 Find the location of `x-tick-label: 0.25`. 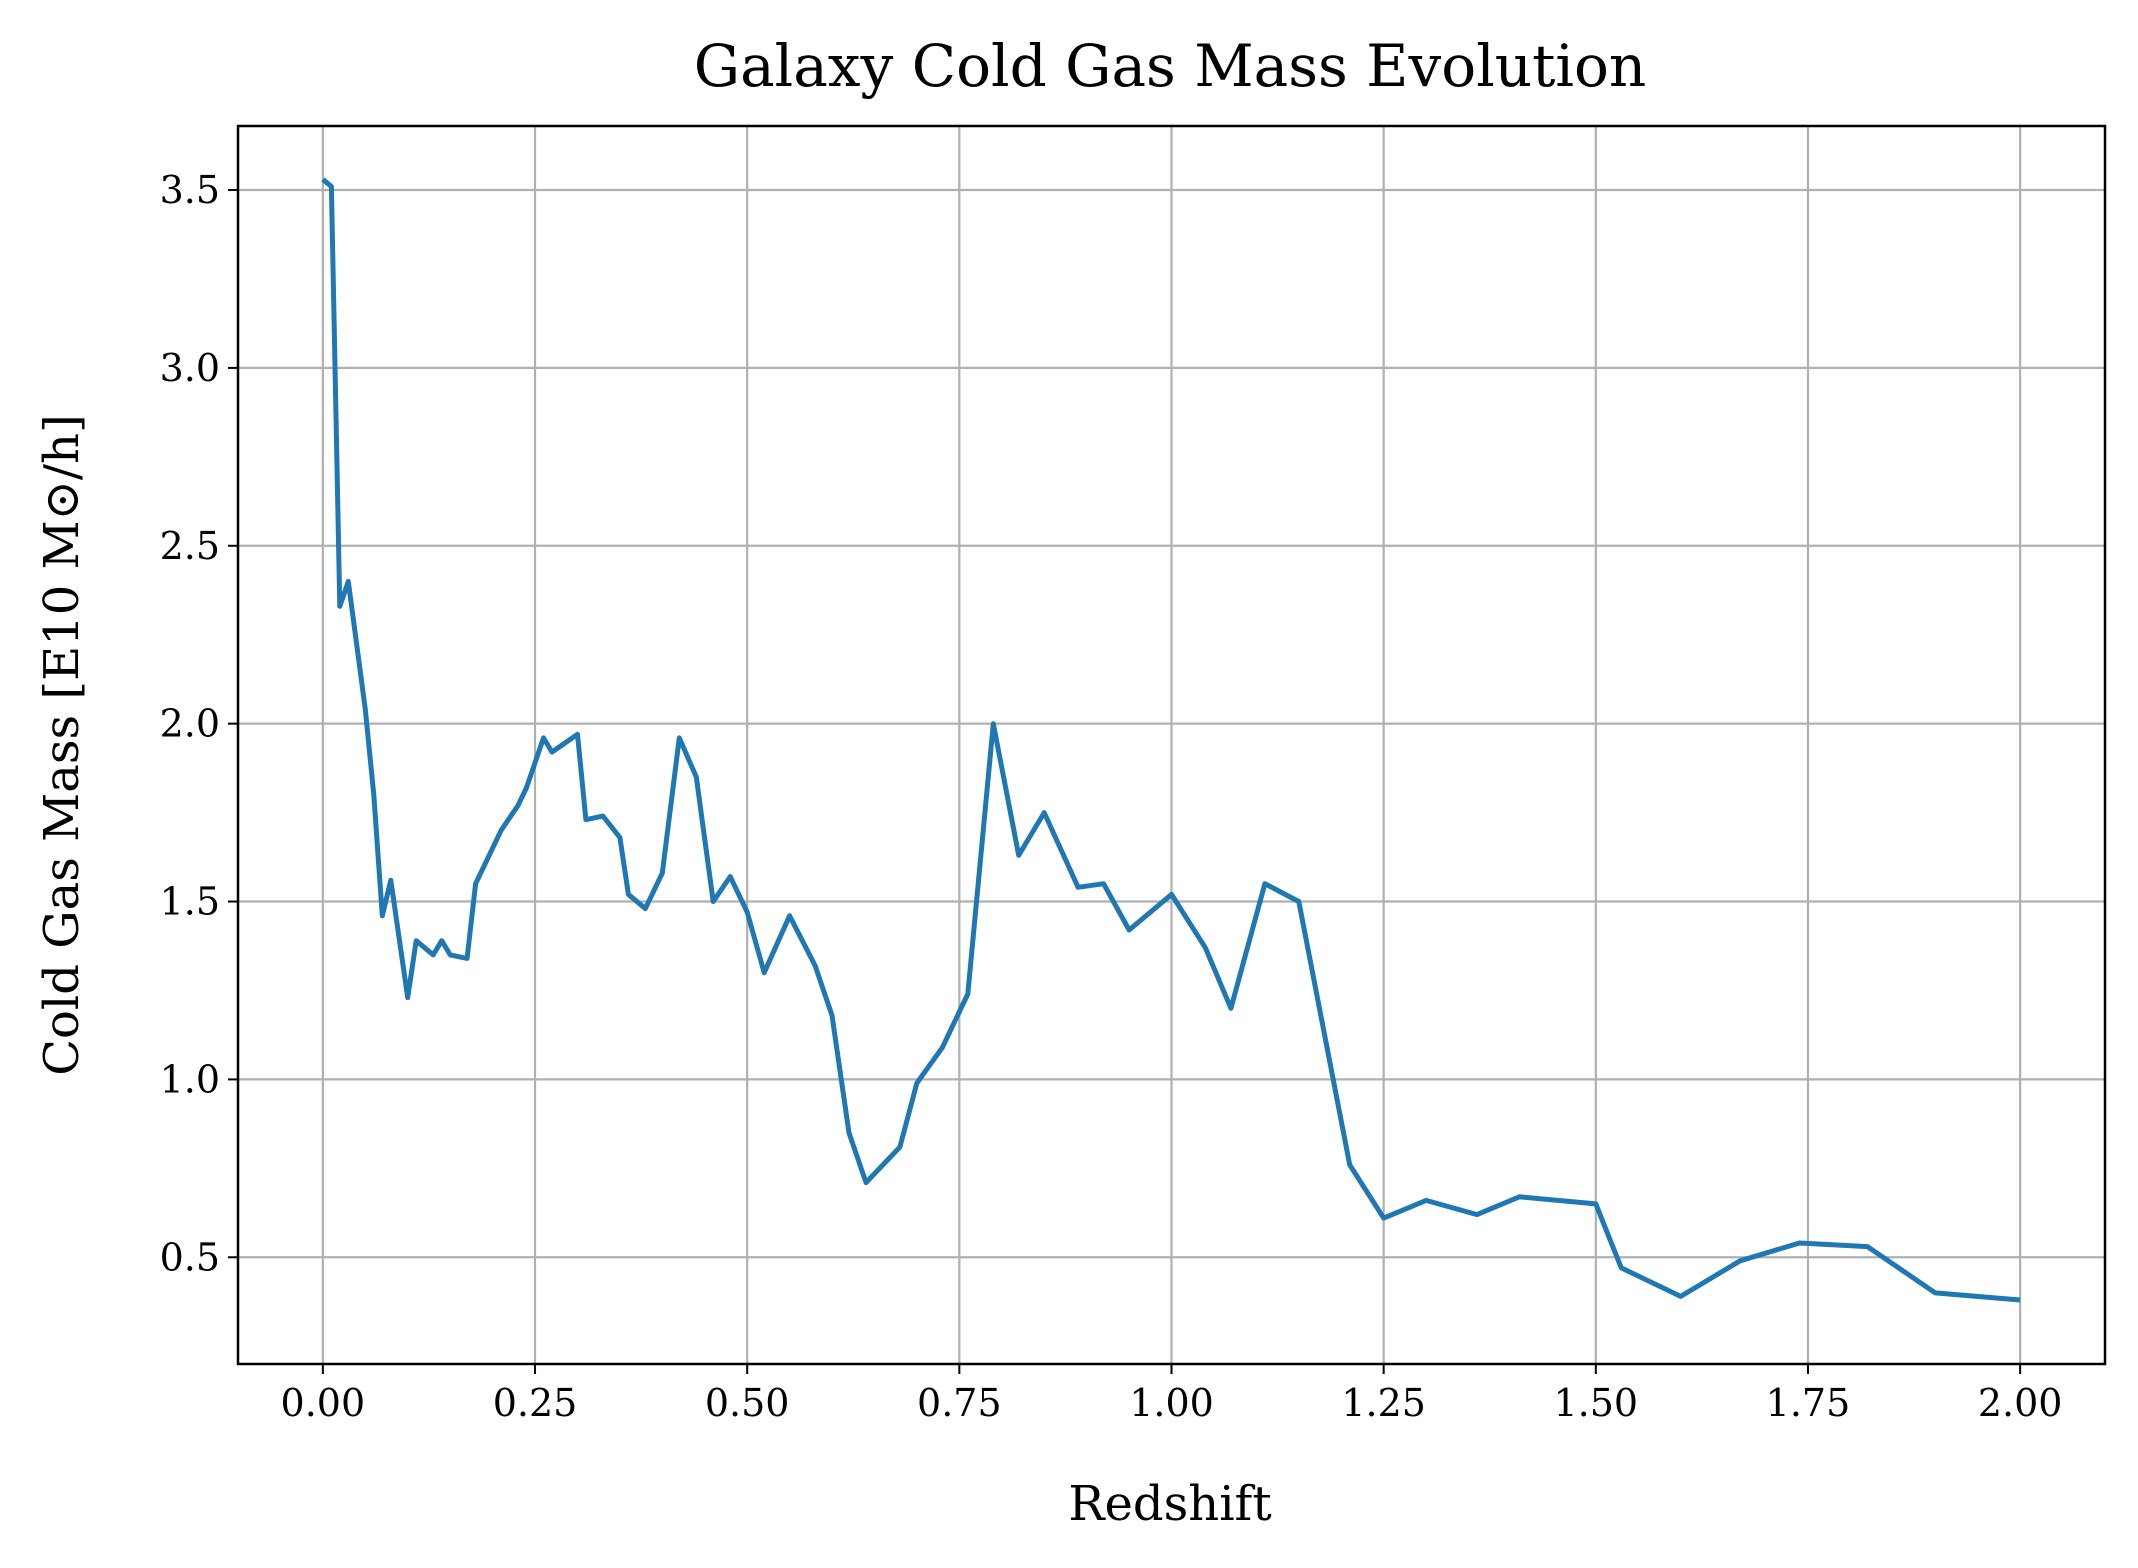

x-tick-label: 0.25 is located at coordinates (535, 1403).